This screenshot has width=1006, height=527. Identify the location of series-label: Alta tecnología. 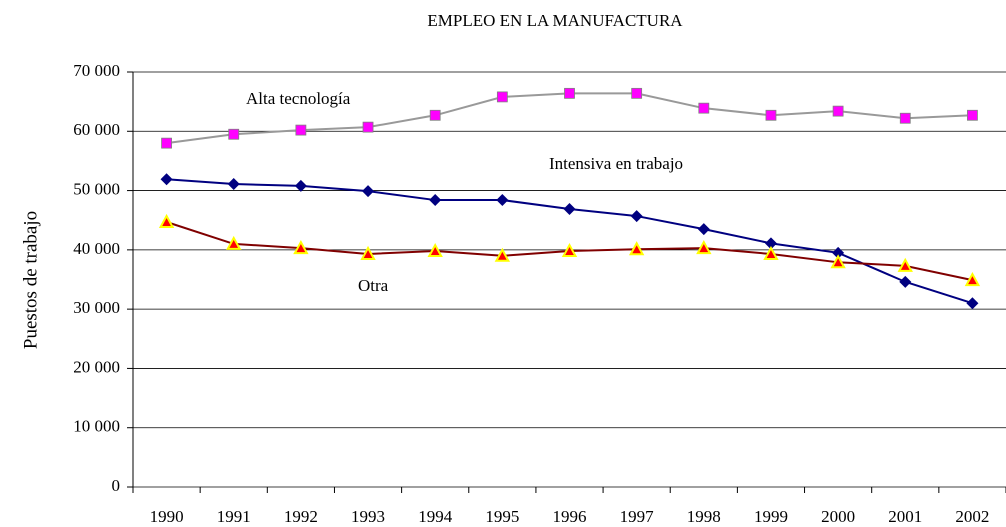
(298, 98).